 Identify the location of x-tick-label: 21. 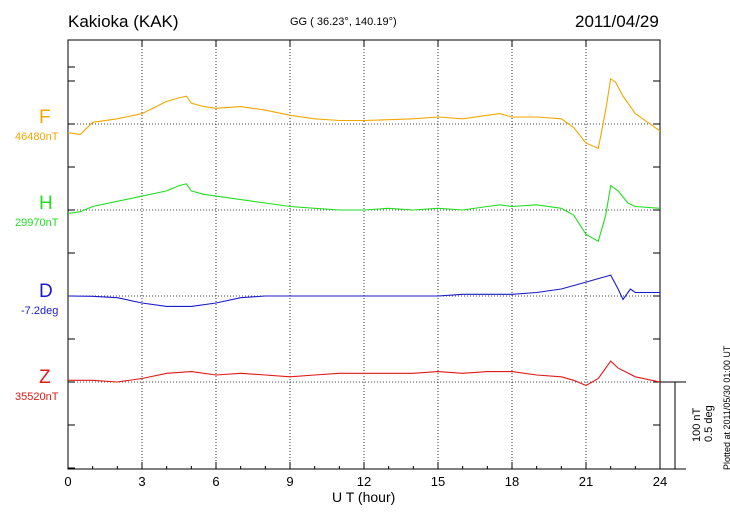
(586, 481).